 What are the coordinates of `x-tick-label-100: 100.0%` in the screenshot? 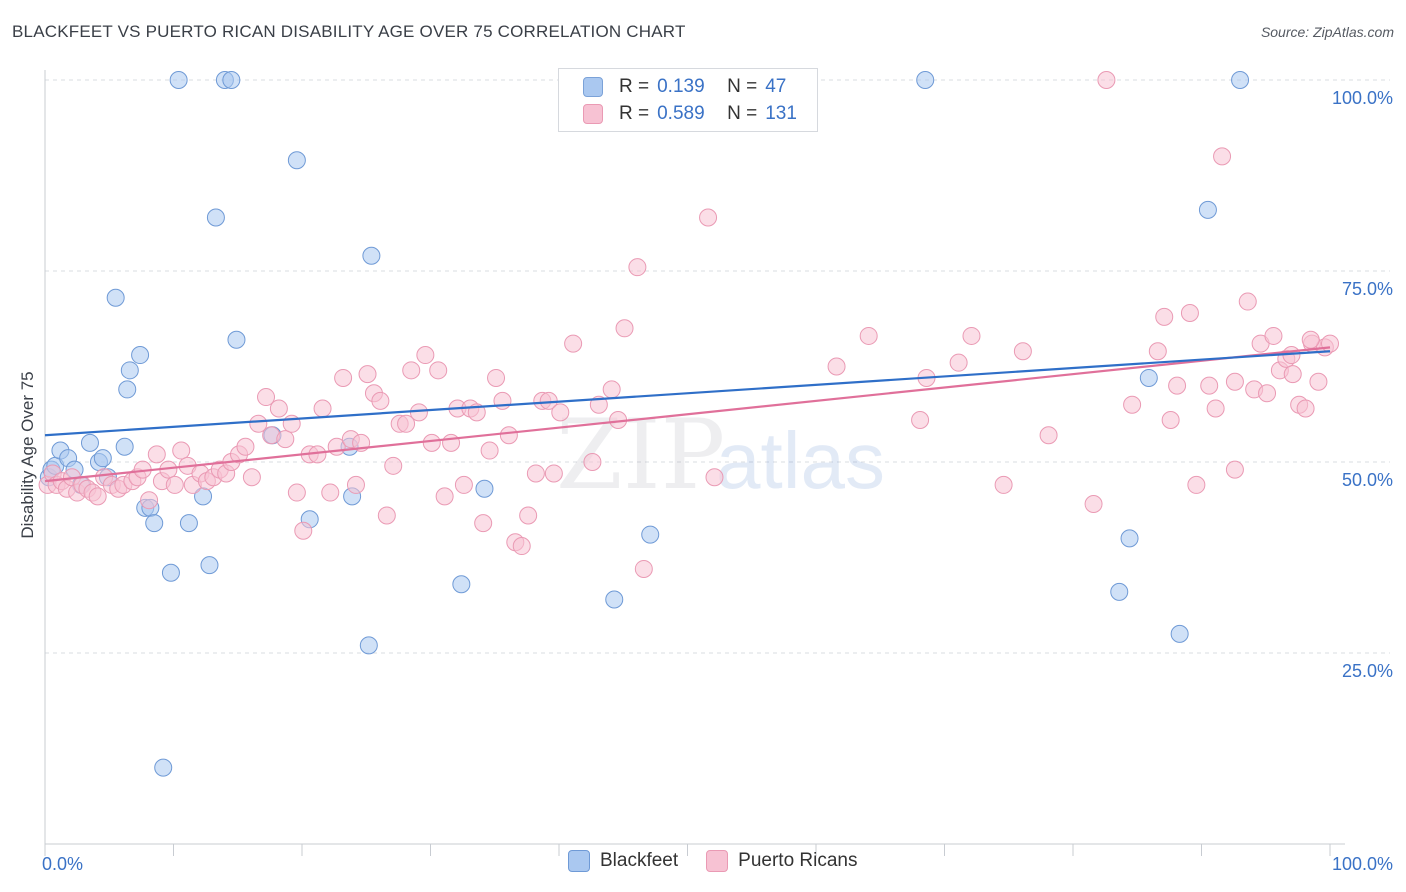 It's located at (1362, 864).